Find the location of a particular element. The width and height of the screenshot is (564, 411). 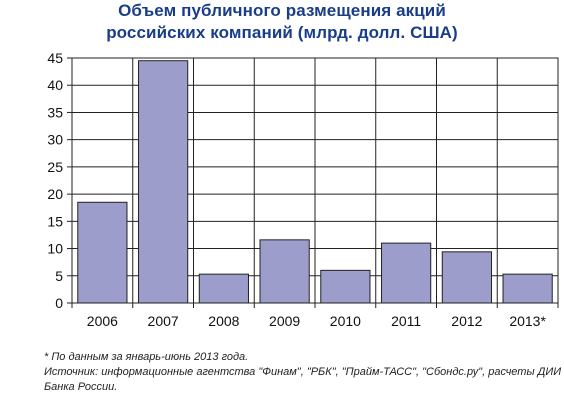

bar-2011 is located at coordinates (406, 273).